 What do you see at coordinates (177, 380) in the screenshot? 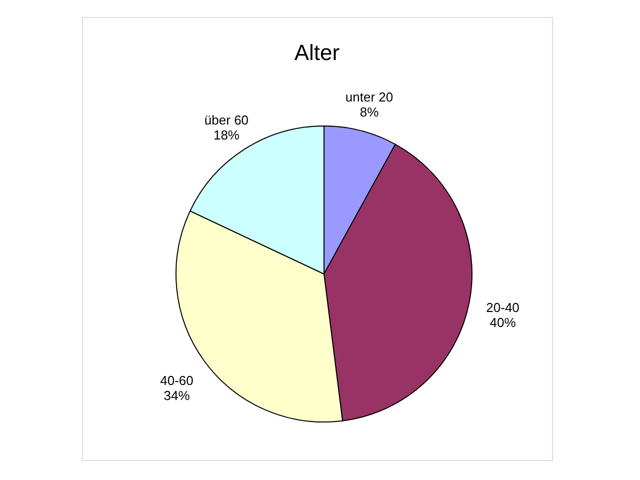
I see `slice-label: 40-60` at bounding box center [177, 380].